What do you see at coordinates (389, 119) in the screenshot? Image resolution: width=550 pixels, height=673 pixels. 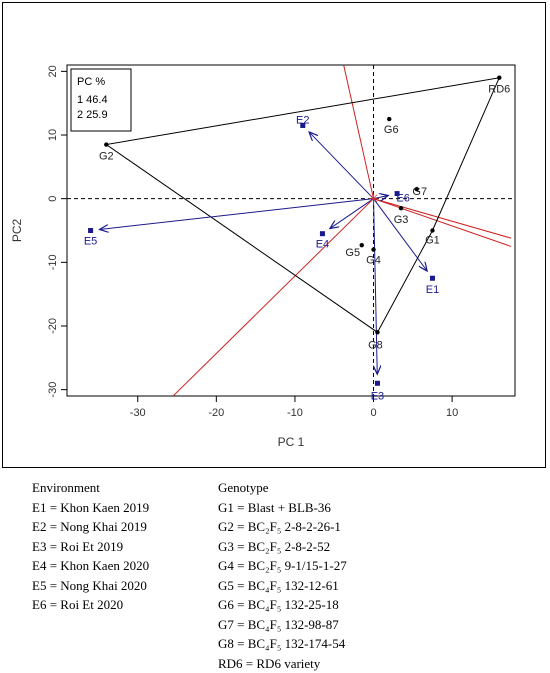 I see `genotype-point-g6` at bounding box center [389, 119].